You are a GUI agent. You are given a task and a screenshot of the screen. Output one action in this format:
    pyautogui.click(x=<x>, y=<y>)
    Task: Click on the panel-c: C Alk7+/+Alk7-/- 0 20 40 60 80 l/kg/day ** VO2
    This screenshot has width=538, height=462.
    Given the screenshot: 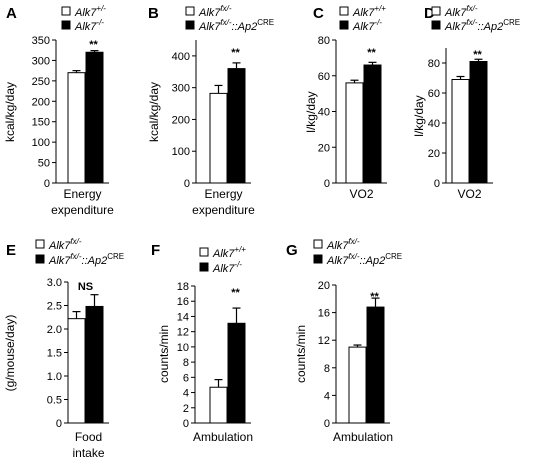 What is the action you would take?
    pyautogui.click(x=345, y=102)
    